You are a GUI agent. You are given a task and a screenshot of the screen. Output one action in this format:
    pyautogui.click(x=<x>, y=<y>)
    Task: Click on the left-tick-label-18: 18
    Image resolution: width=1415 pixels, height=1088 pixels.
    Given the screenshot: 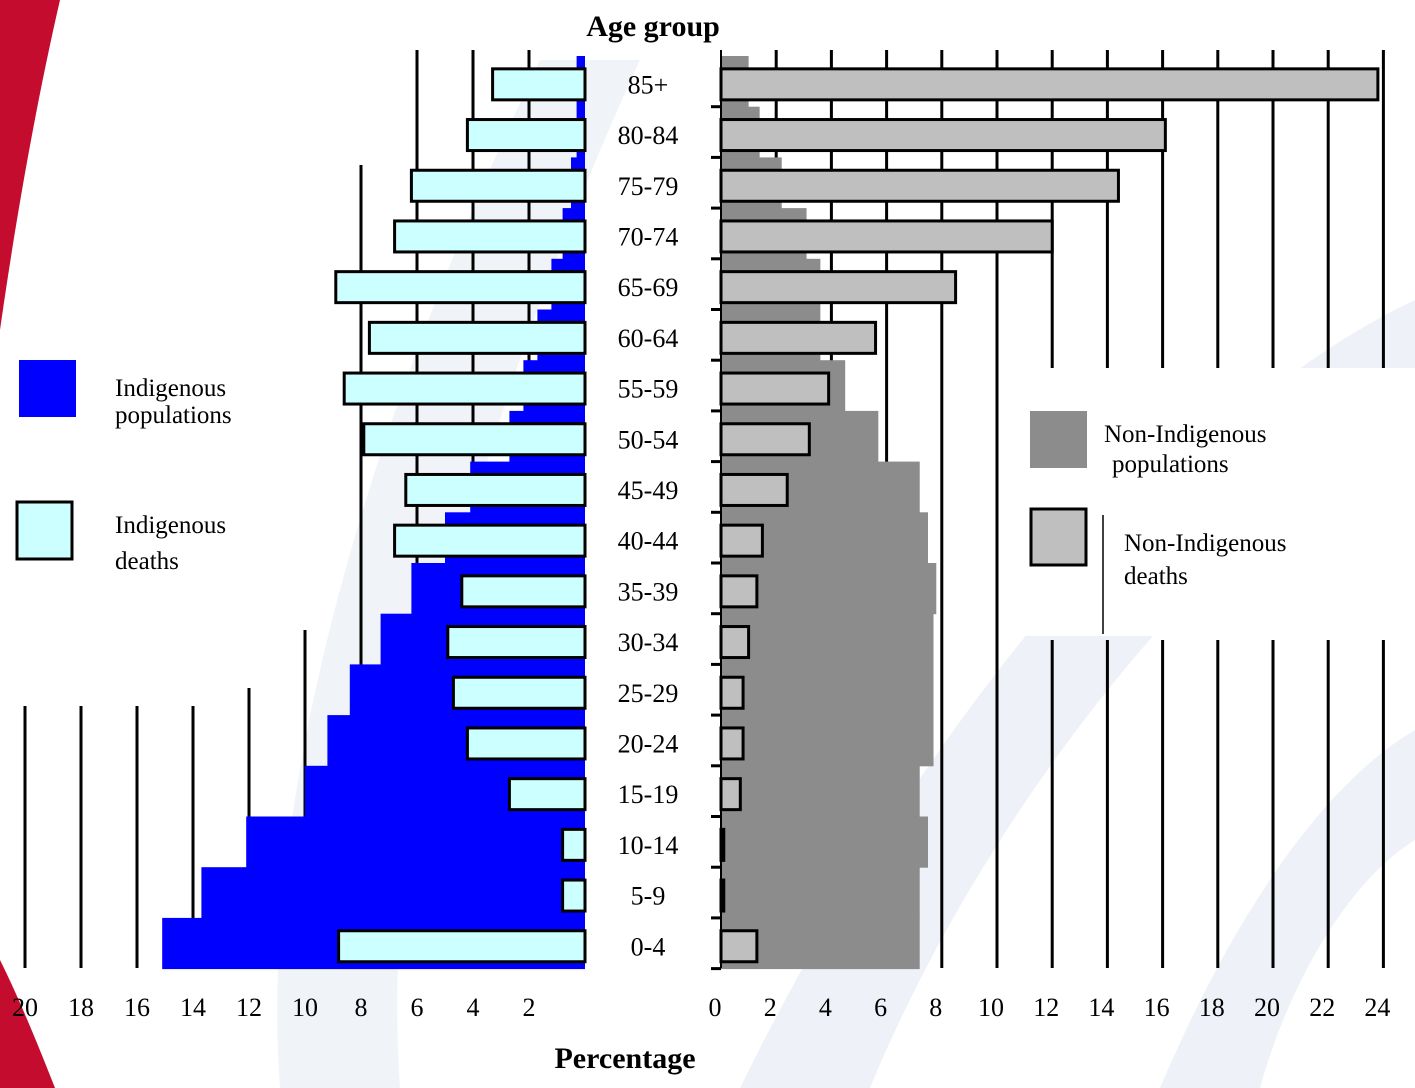 What is the action you would take?
    pyautogui.click(x=81, y=1007)
    